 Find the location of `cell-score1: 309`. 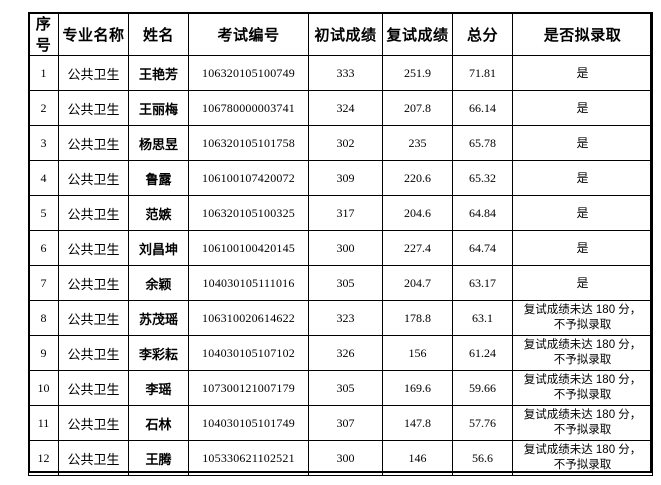

cell-score1: 309 is located at coordinates (345, 178).